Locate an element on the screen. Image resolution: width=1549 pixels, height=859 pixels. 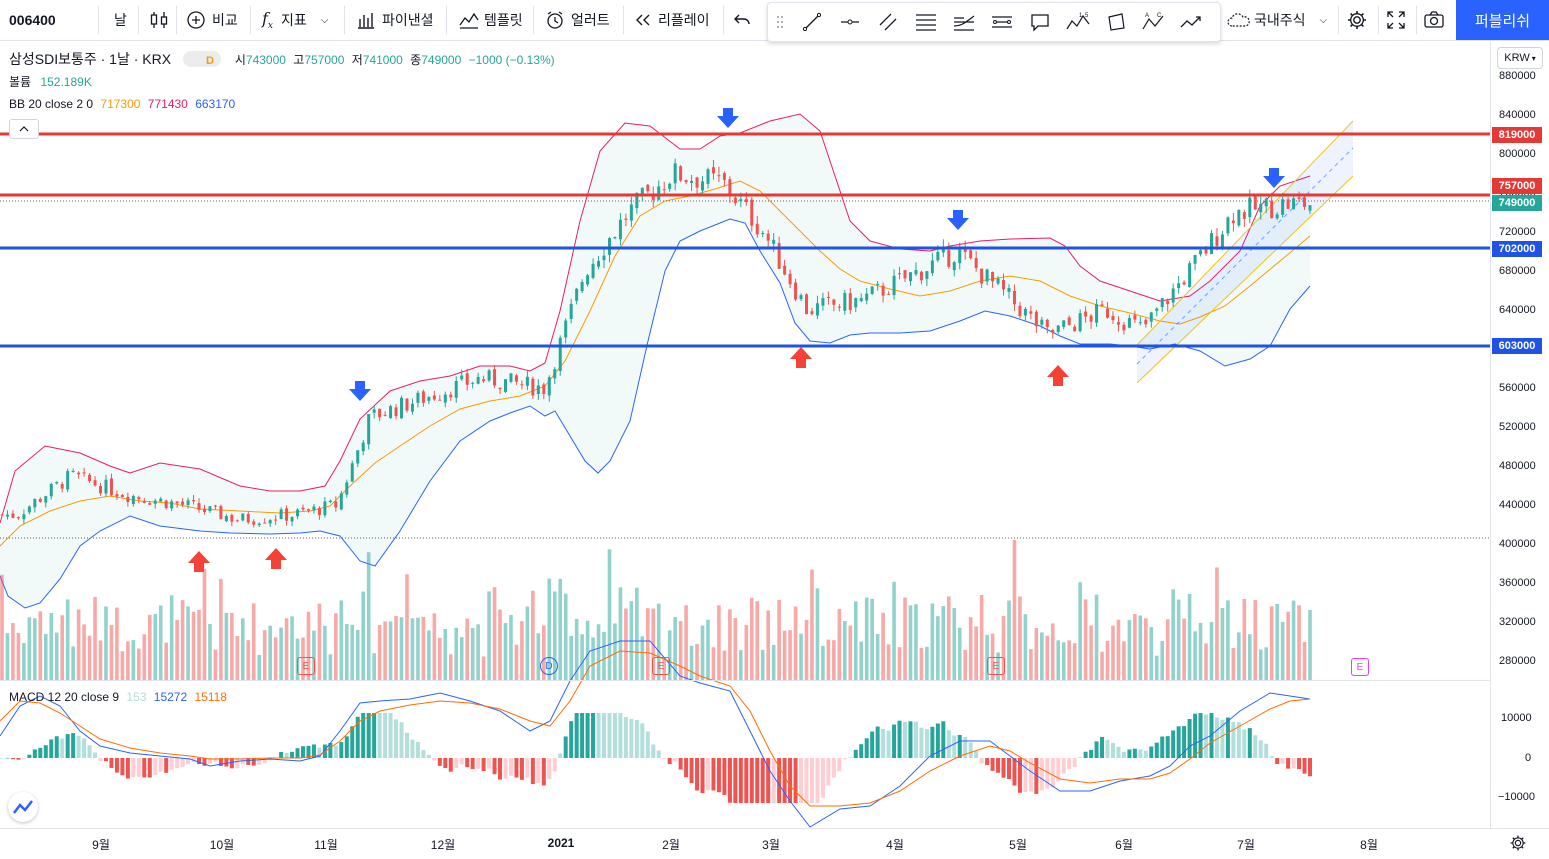
fib-fan-icon is located at coordinates (964, 22).